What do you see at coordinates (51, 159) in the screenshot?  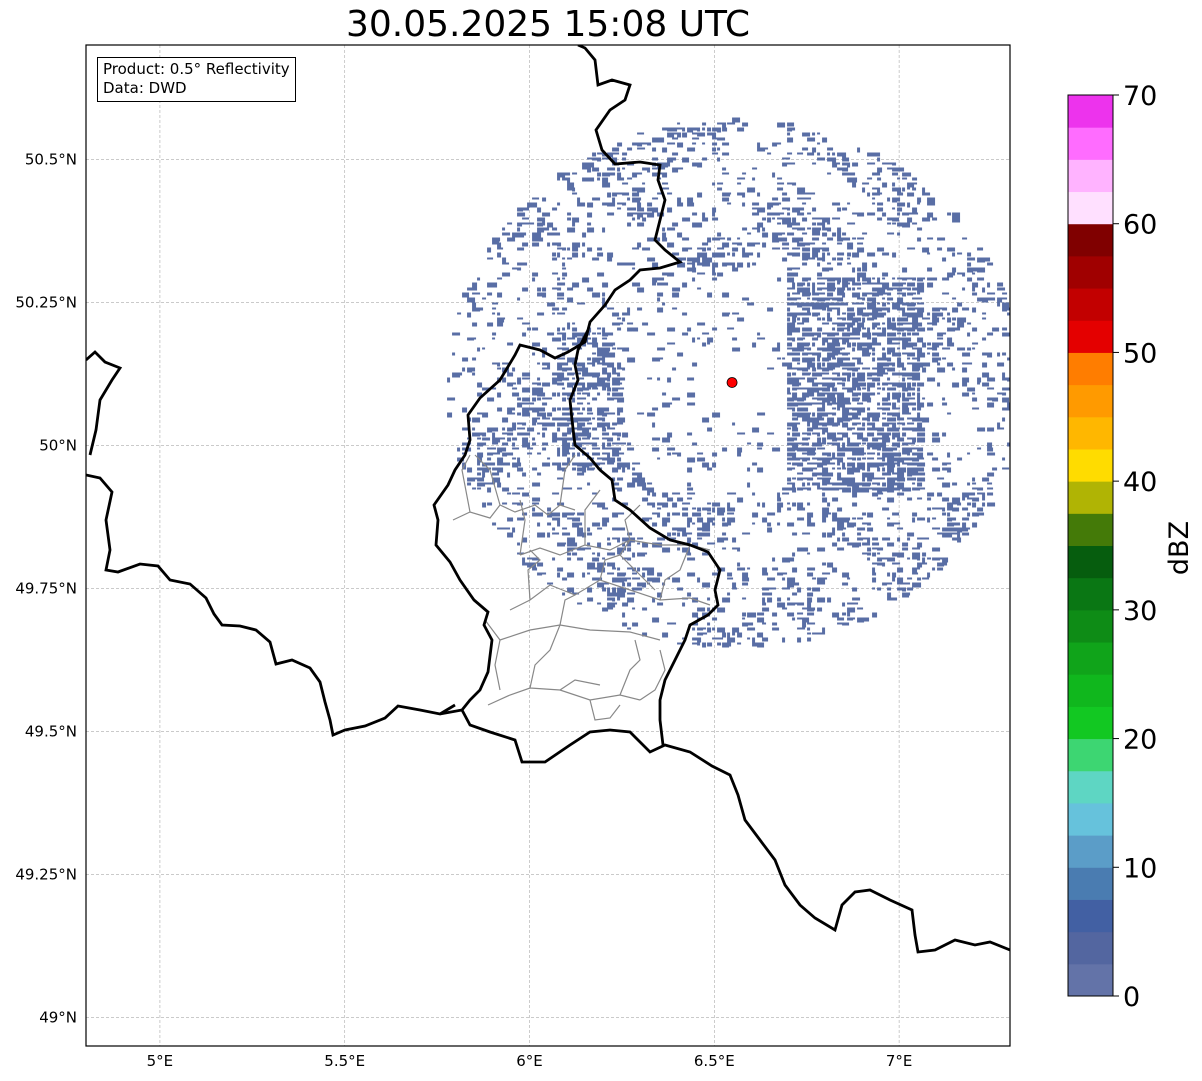 I see `lat-tick-label: 50.5°N` at bounding box center [51, 159].